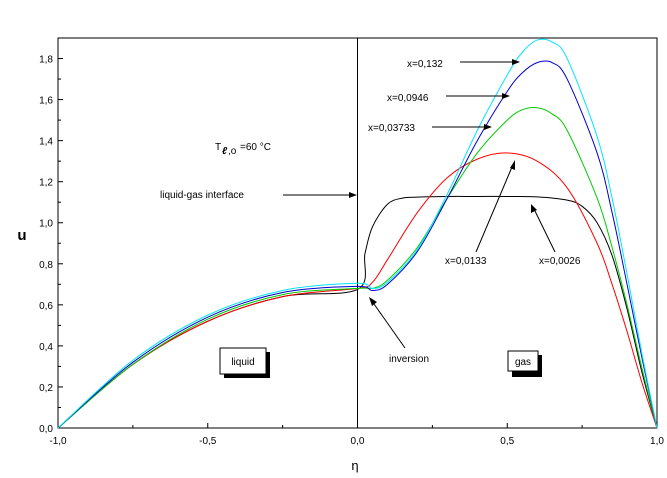 This screenshot has height=478, width=667. I want to click on label-x00946: x=0,0946, so click(408, 98).